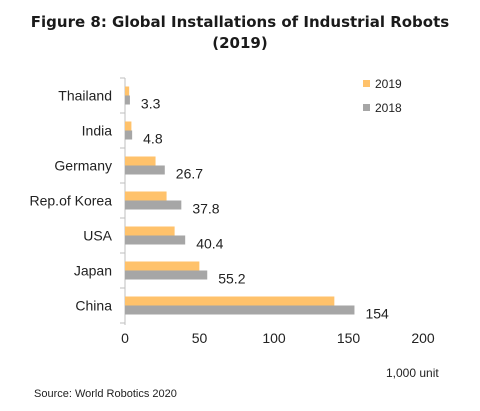 This screenshot has height=411, width=480. I want to click on bar-2019-rep-of-korea, so click(146, 196).